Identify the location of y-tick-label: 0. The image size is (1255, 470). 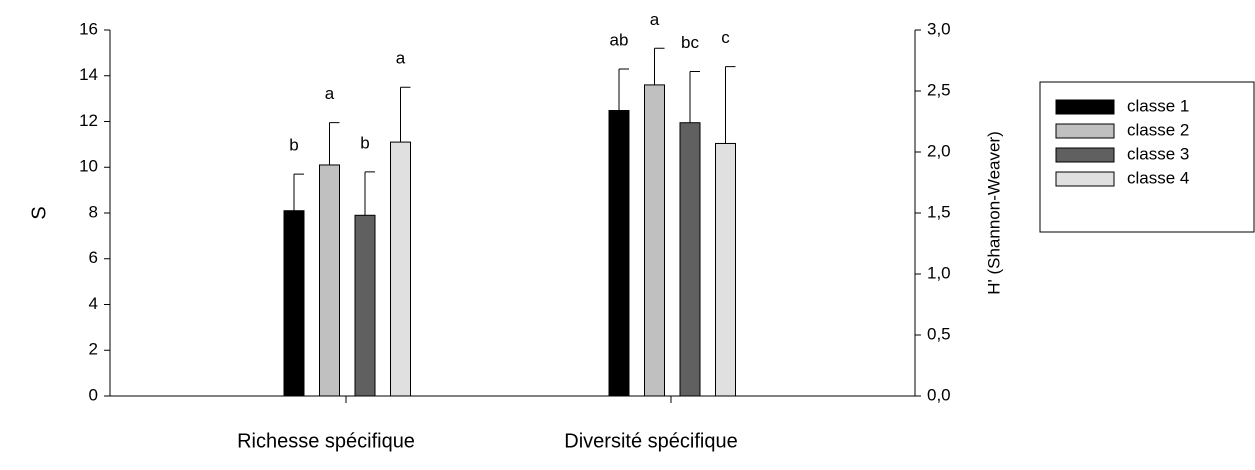
(93, 394).